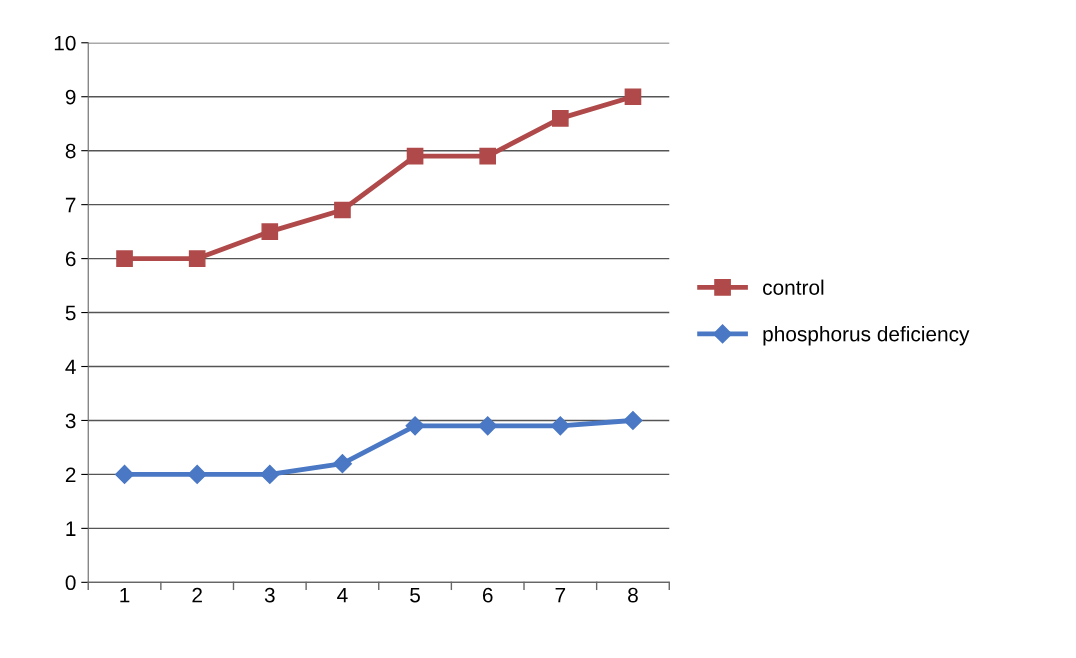 The image size is (1076, 658). I want to click on legend-label: control, so click(793, 287).